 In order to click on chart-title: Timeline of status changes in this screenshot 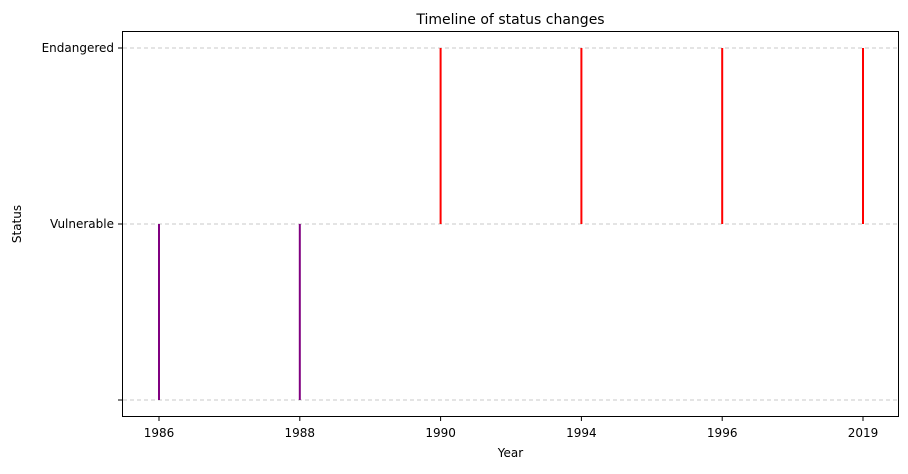, I will do `click(509, 20)`.